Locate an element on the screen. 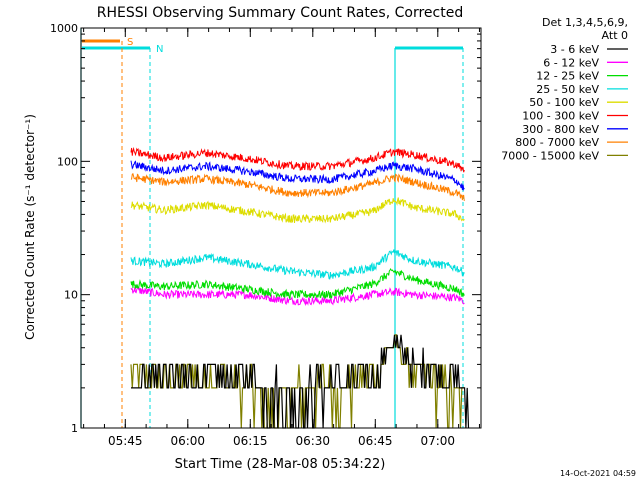 This screenshot has height=480, width=640. x-tick-label: 07:00 is located at coordinates (437, 441).